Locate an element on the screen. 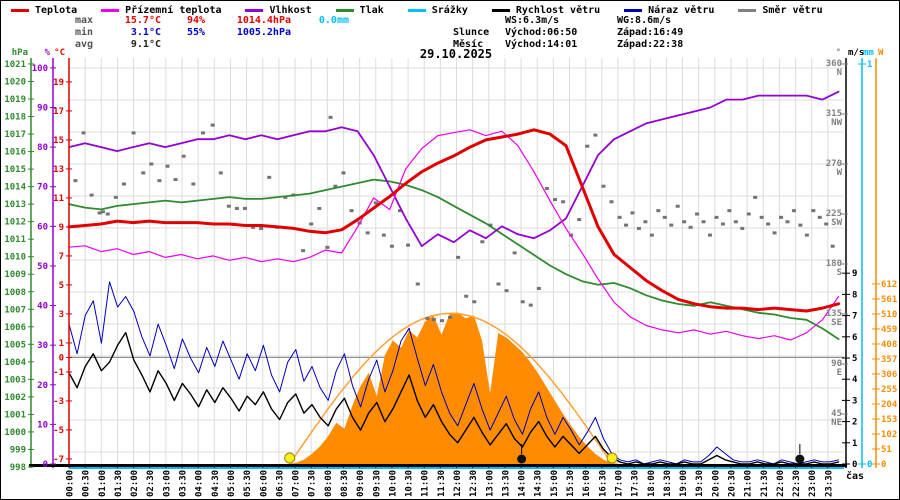  svg-text: 180 is located at coordinates (834, 264).